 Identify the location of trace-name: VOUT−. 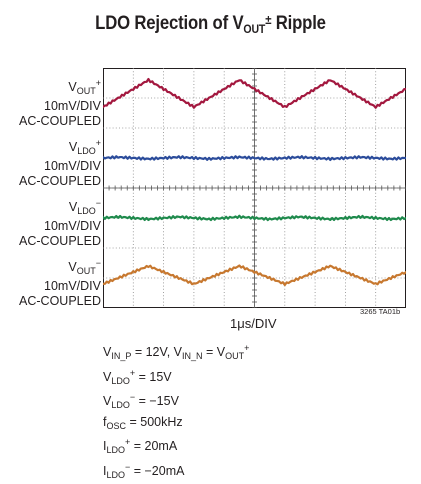
(60, 267).